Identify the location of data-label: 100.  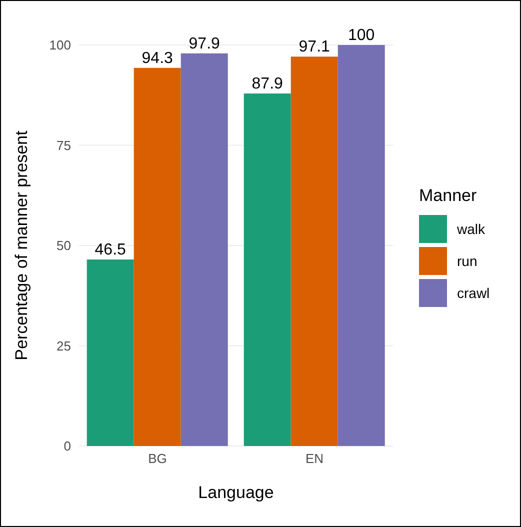
(361, 35).